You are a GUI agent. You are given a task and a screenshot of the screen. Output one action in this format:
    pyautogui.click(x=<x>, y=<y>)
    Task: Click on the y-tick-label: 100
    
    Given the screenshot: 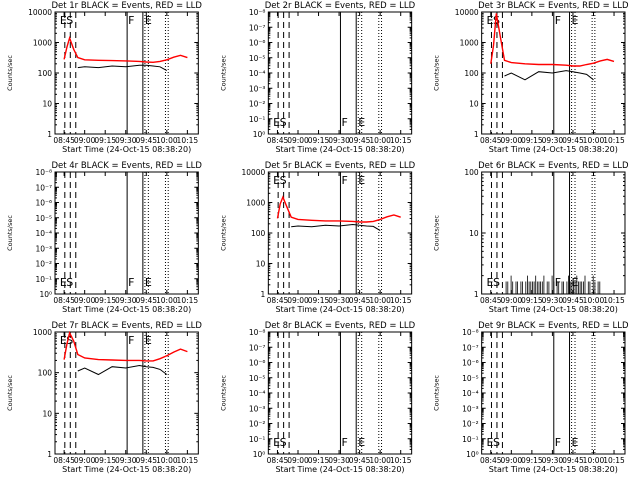 What is the action you would take?
    pyautogui.click(x=471, y=172)
    